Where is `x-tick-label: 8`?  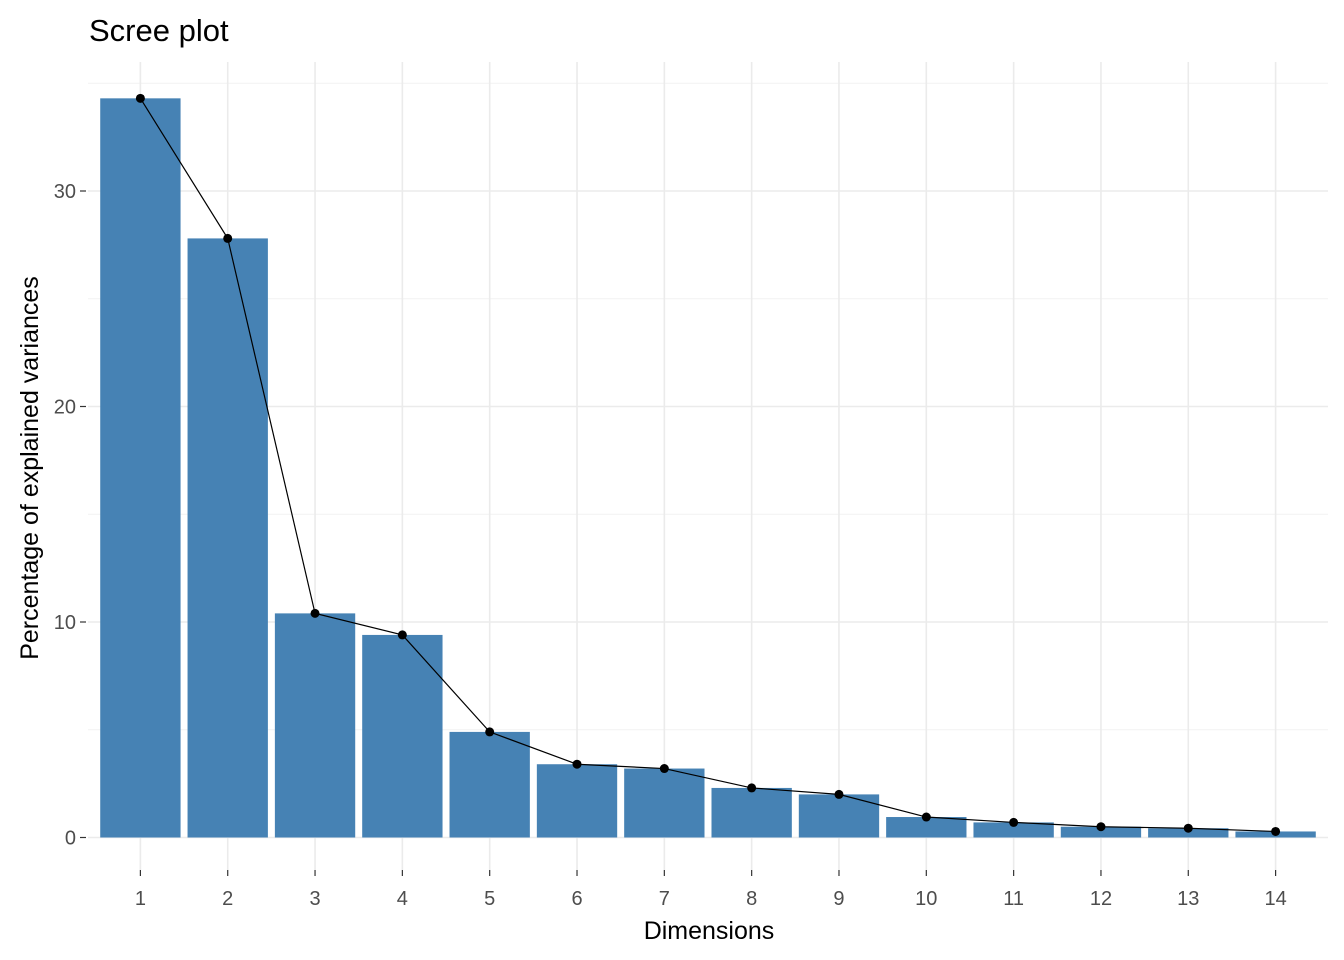 x-tick-label: 8 is located at coordinates (751, 899).